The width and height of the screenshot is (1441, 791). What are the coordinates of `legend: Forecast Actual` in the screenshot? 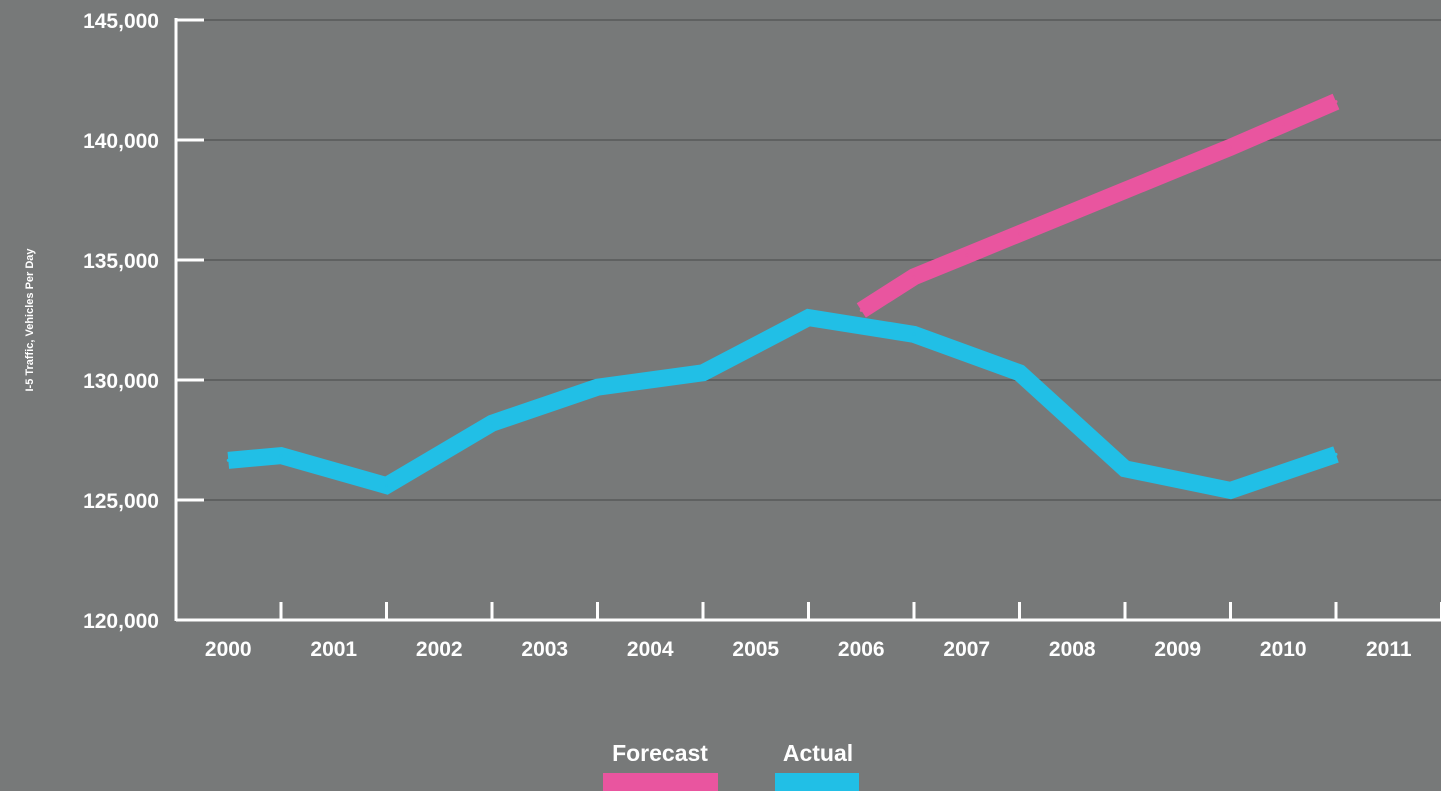 It's located at (731, 765).